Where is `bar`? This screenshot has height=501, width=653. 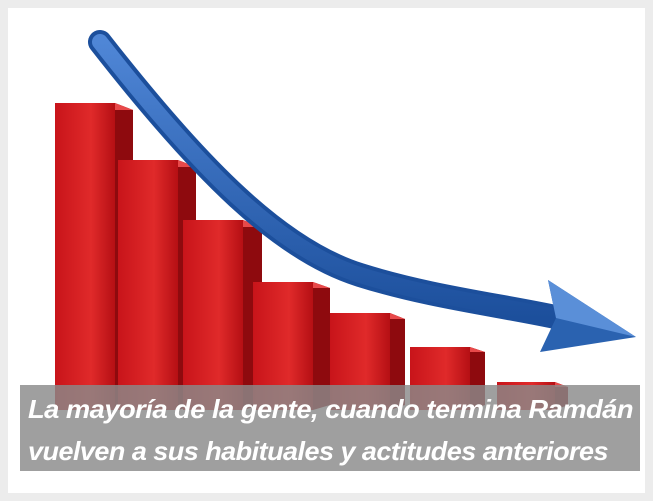
bar is located at coordinates (222, 315).